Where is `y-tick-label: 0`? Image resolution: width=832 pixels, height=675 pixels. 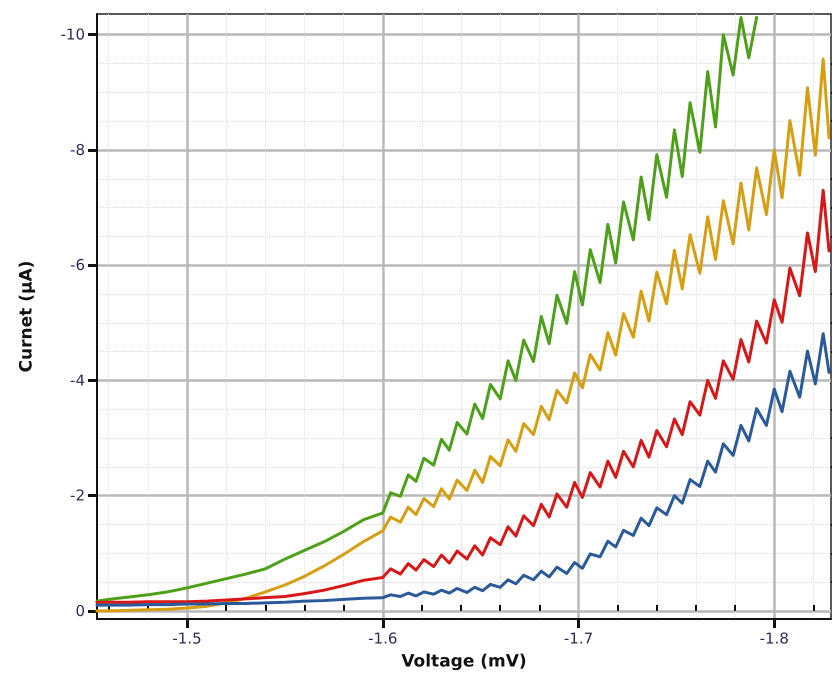 y-tick-label: 0 is located at coordinates (80, 611).